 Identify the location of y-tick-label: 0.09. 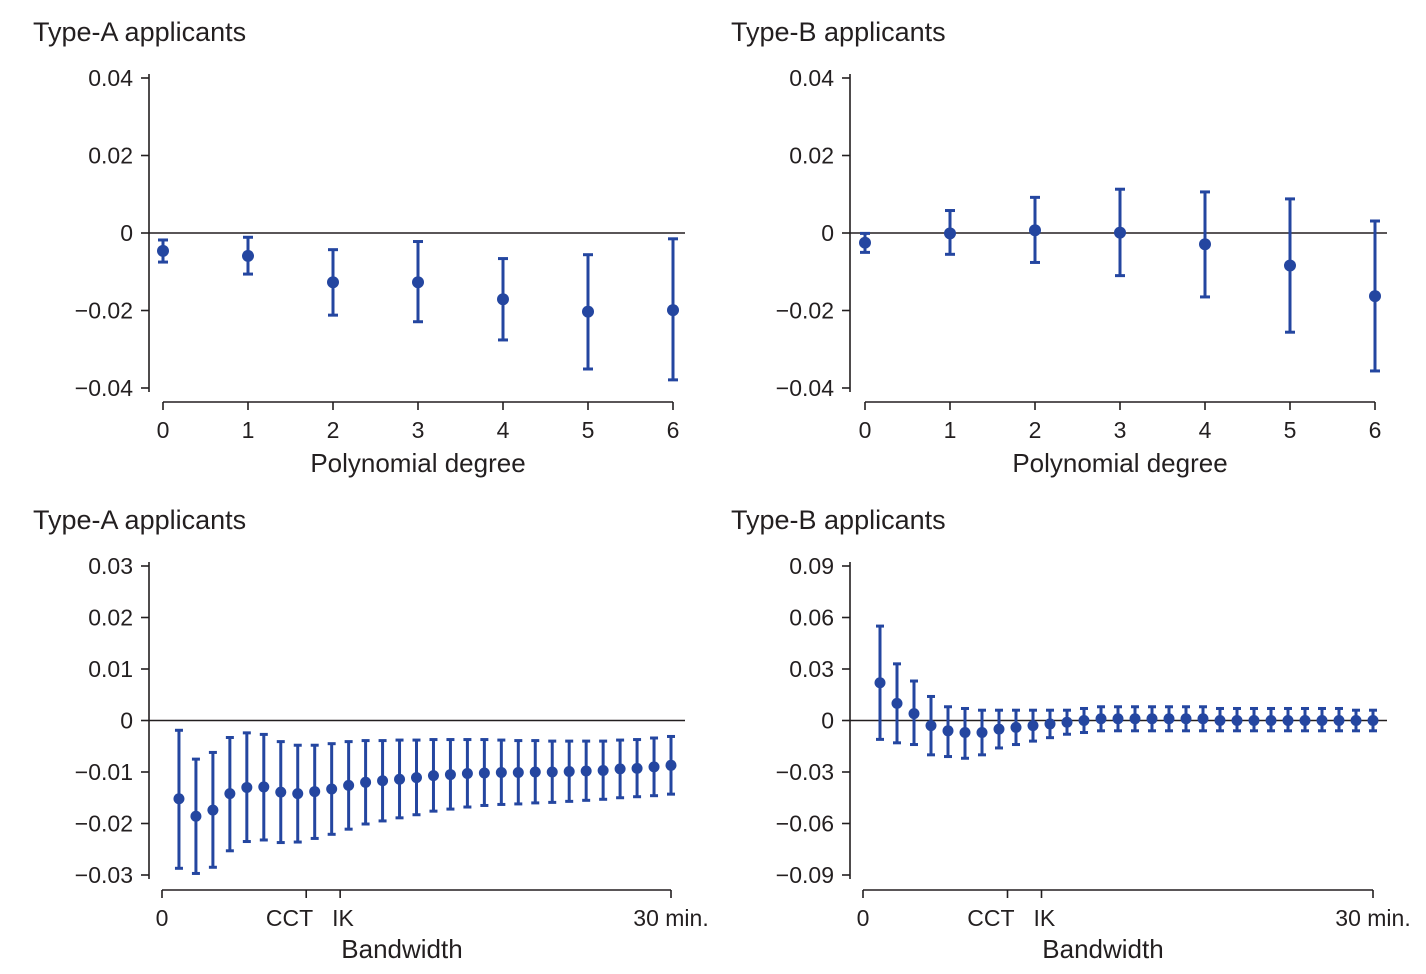
(811, 566).